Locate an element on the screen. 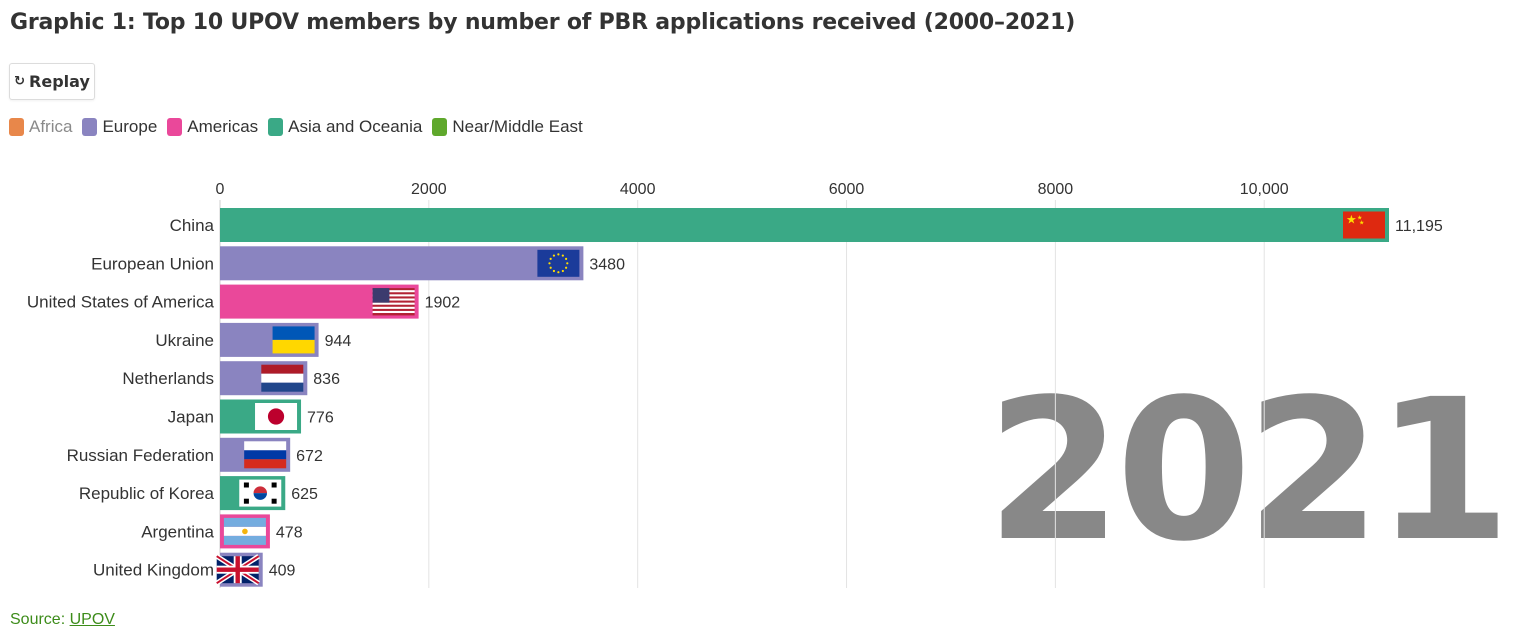 This screenshot has height=642, width=1523. eu-flag-icon is located at coordinates (558, 263).